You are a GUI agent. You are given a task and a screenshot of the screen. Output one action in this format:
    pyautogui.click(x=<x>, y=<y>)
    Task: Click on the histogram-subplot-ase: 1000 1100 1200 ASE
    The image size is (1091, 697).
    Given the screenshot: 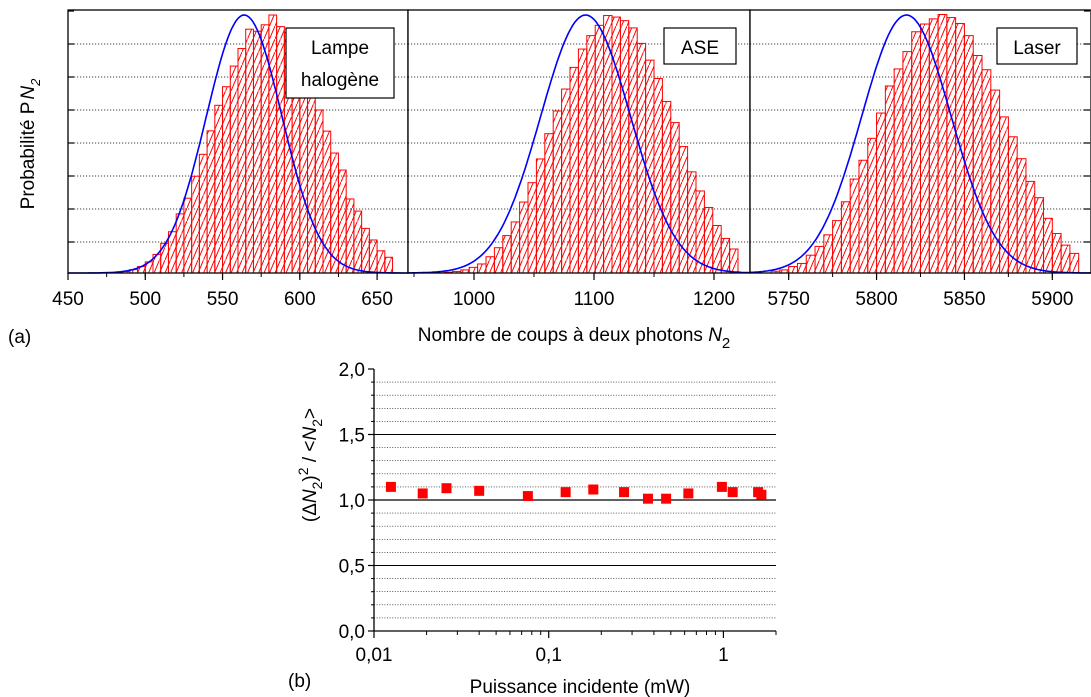 What is the action you would take?
    pyautogui.click(x=579, y=159)
    